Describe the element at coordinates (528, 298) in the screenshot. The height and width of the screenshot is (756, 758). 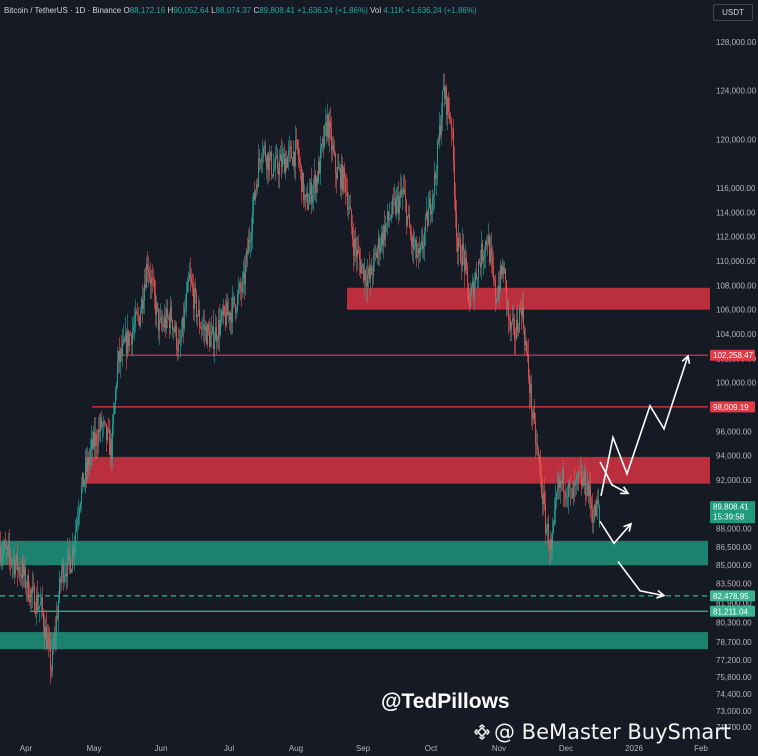
I see `resistance-zone` at that location.